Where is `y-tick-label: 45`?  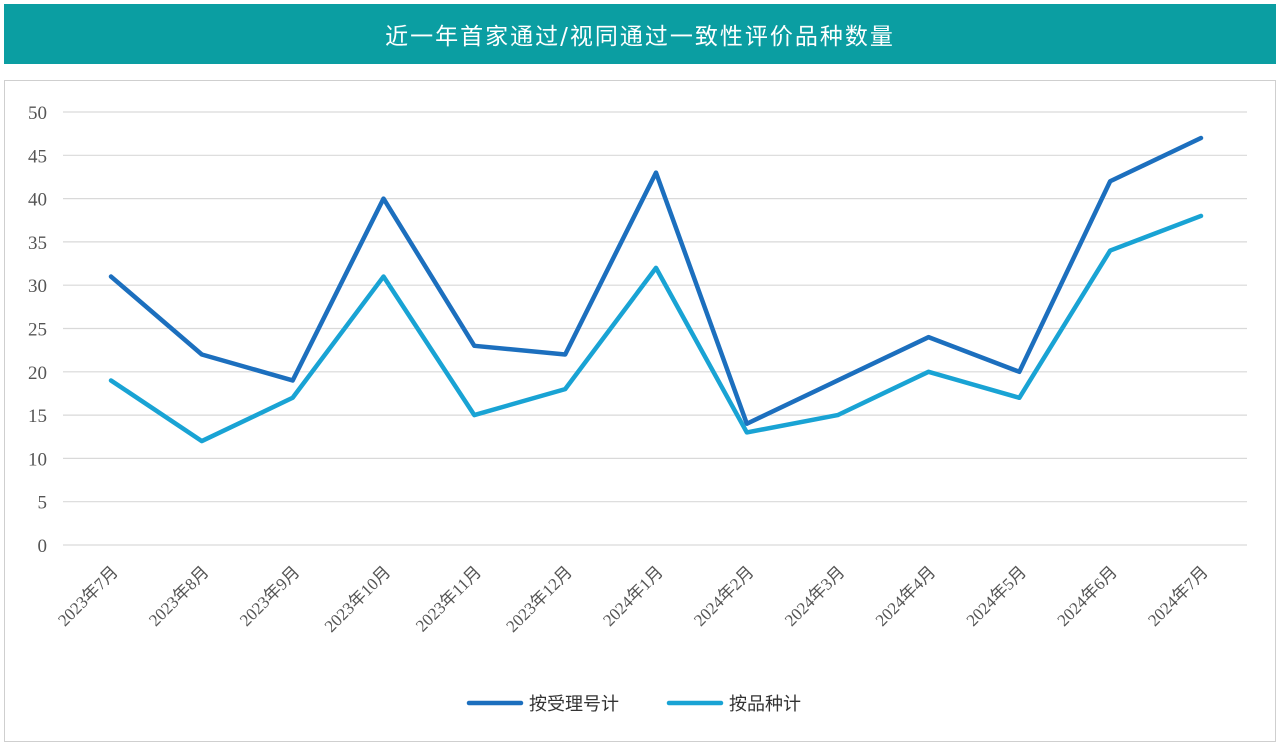 y-tick-label: 45 is located at coordinates (37, 156).